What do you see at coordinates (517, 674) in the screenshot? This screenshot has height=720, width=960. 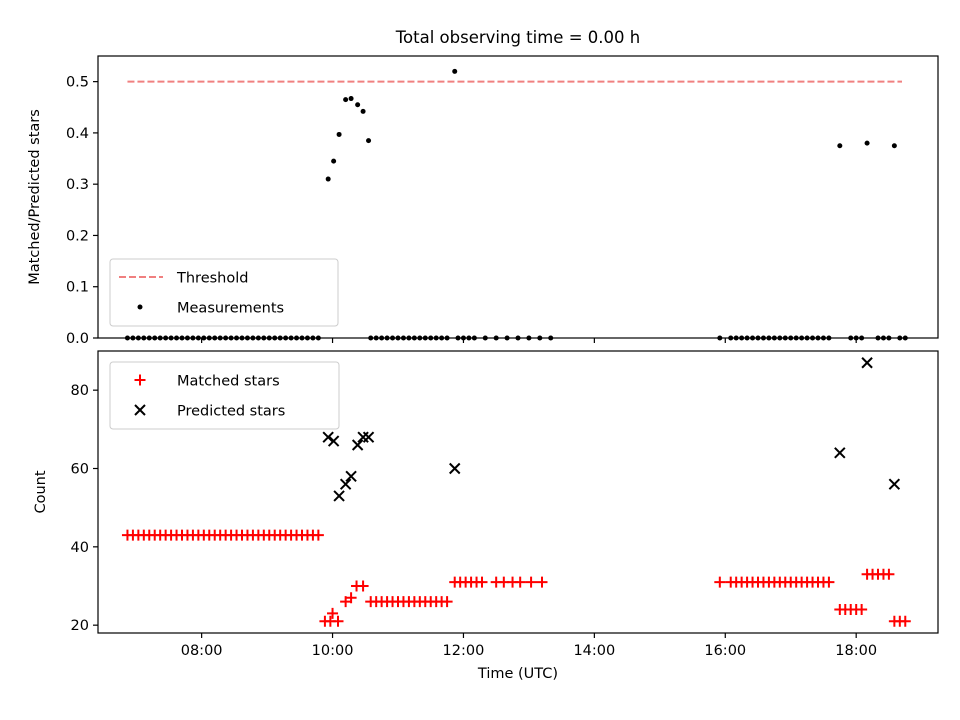 I see `bottom-x-axis-label: Time (UTC)` at bounding box center [517, 674].